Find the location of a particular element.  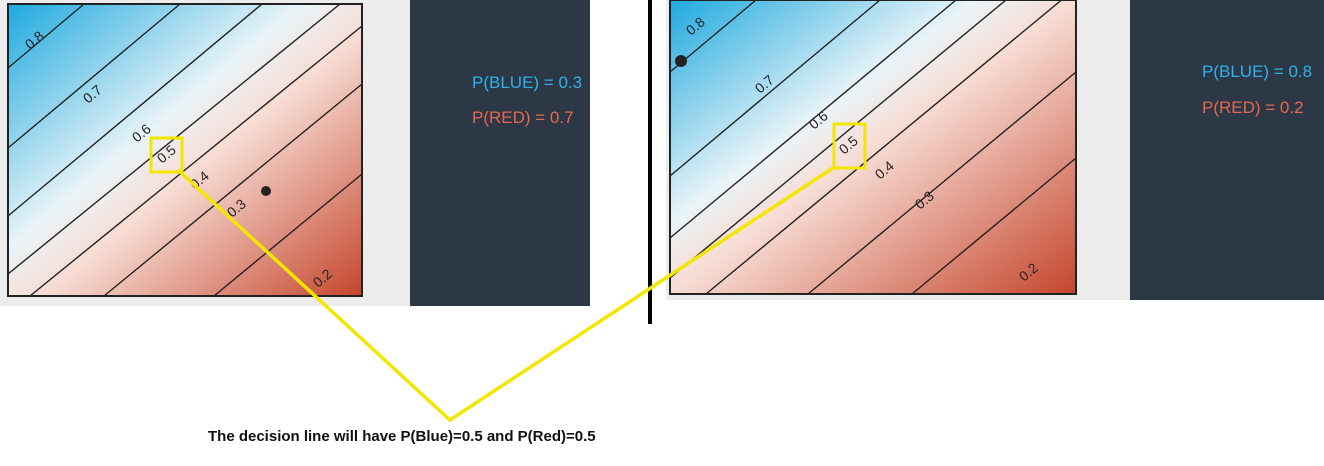

p-red-label: P(RED) = 0.7 is located at coordinates (523, 117).